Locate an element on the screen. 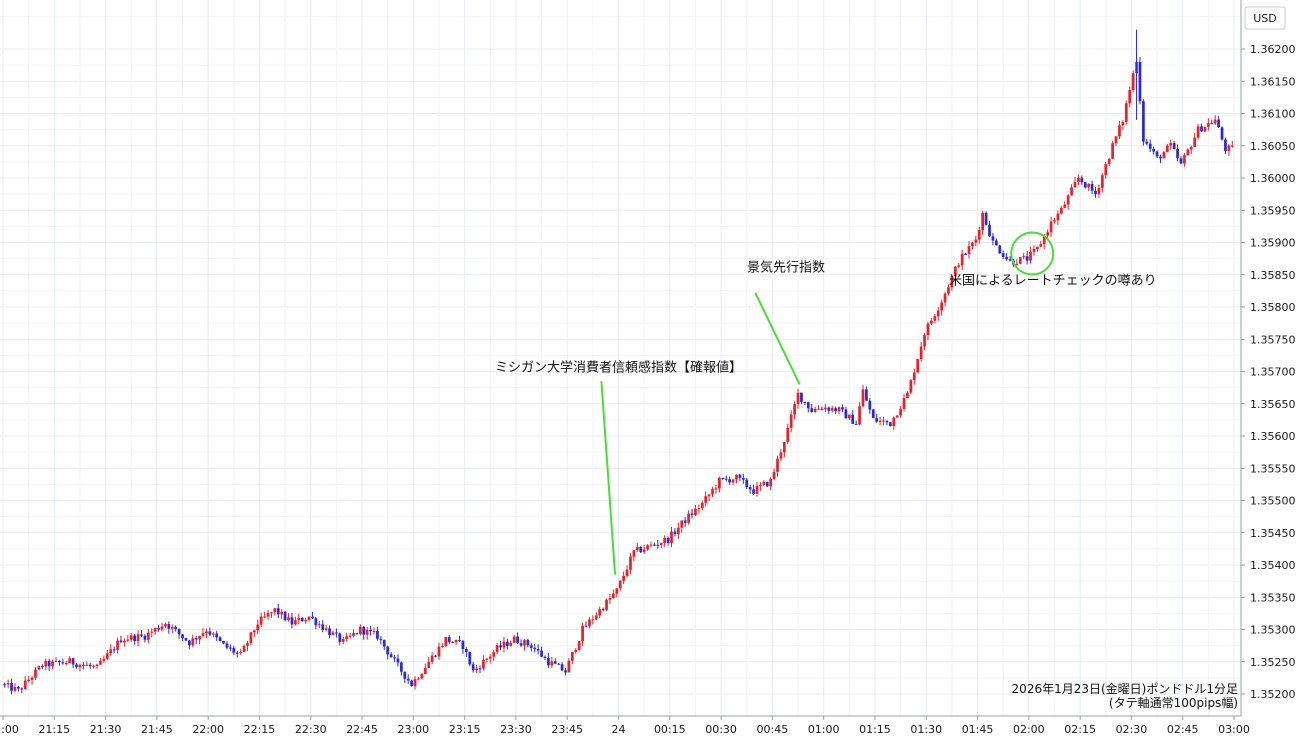  annotation-2-label: 景気先行指数 is located at coordinates (786, 268).